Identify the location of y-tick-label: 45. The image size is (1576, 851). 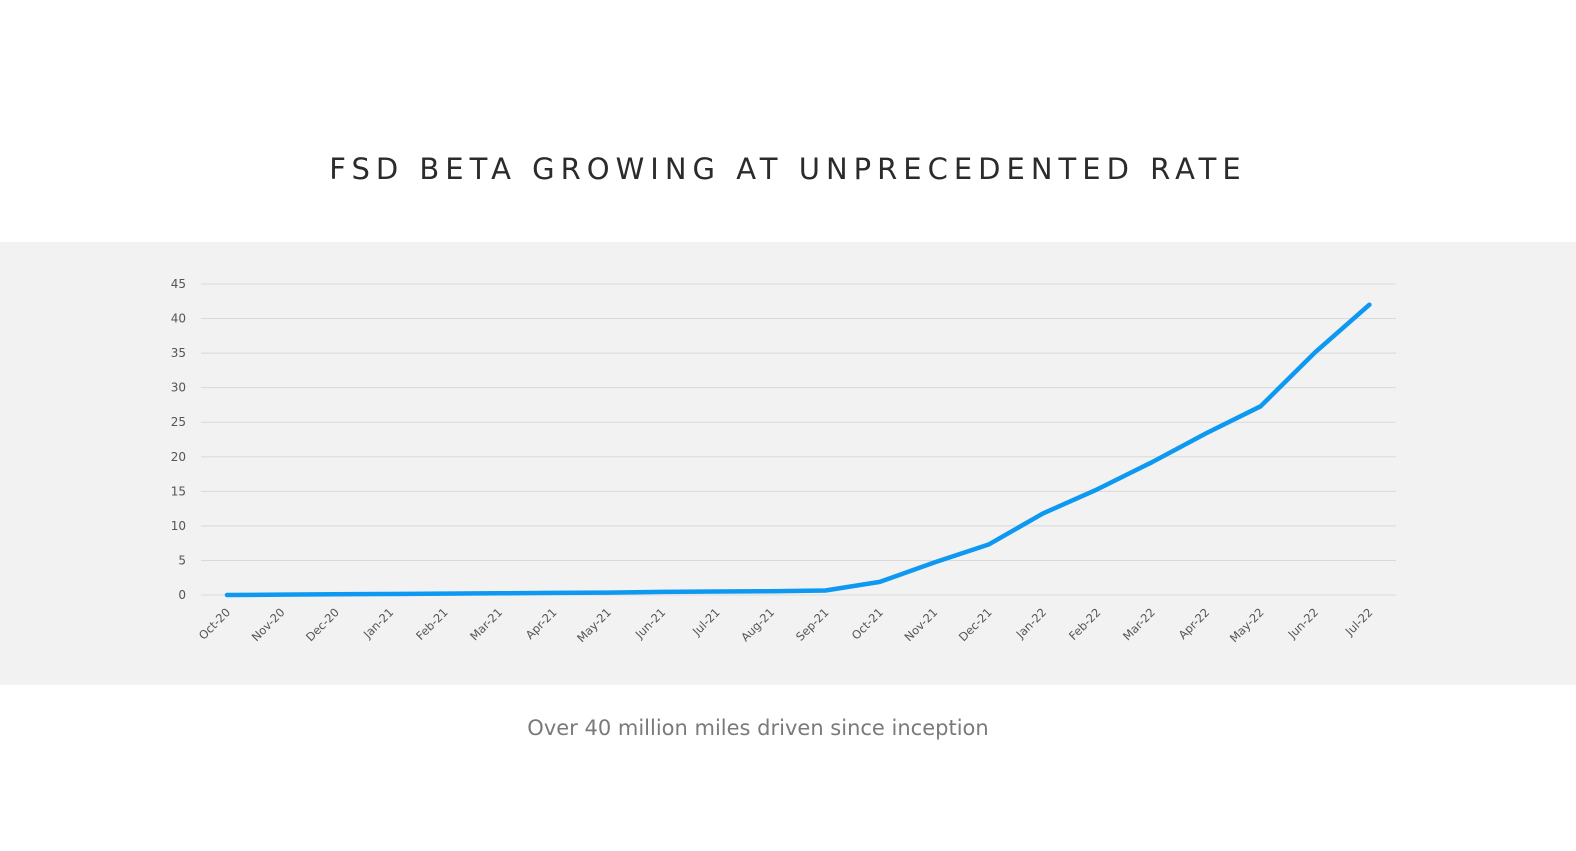
(178, 284).